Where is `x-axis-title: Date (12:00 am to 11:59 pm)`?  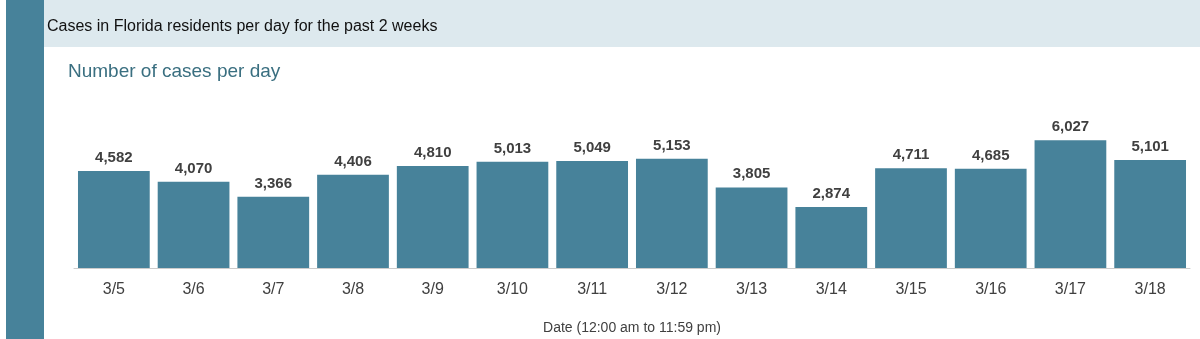
x-axis-title: Date (12:00 am to 11:59 pm) is located at coordinates (632, 327).